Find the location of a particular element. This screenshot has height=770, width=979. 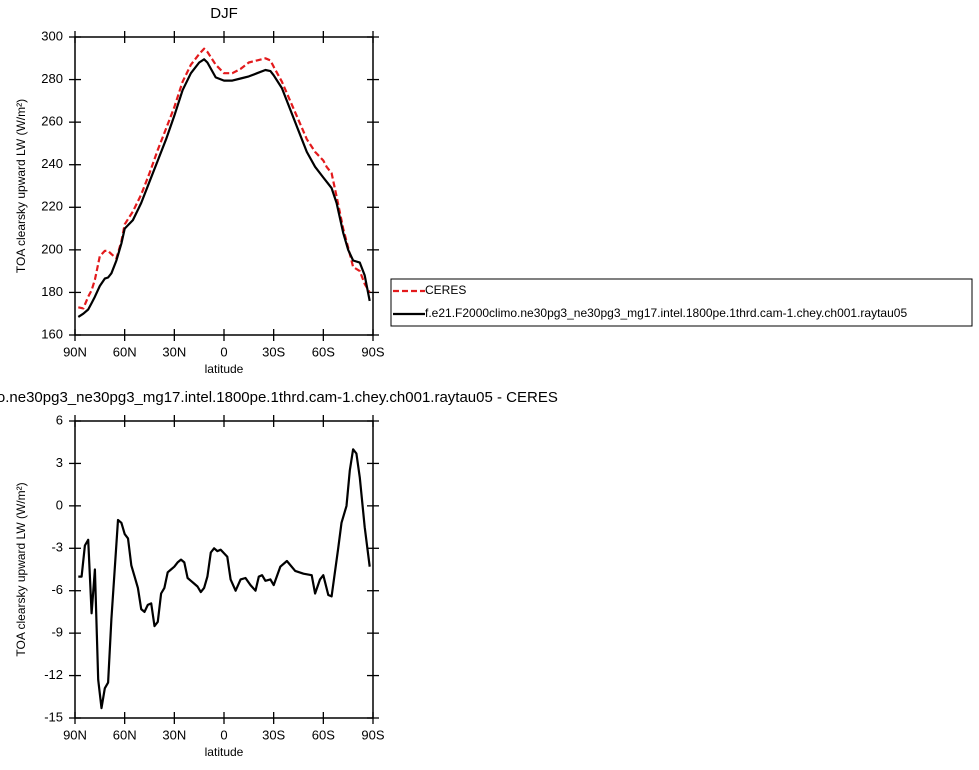

y-tick-label: 280 is located at coordinates (52, 78).